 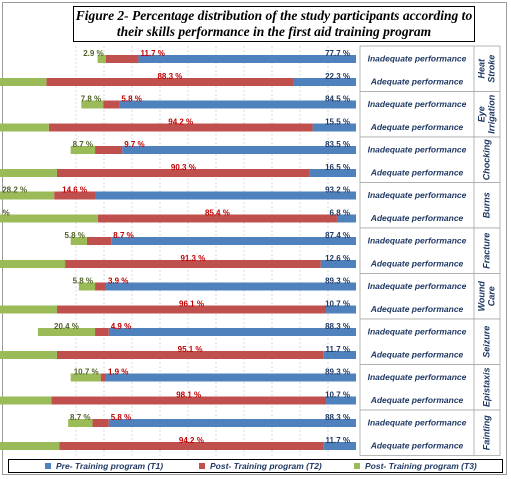 What do you see at coordinates (340, 213) in the screenshot?
I see `data-label-t1: 6.8 %` at bounding box center [340, 213].